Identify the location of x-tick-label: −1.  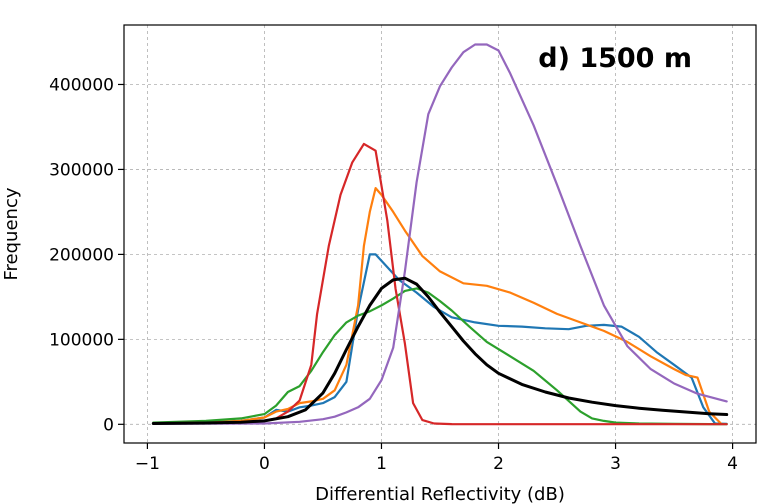
(147, 464).